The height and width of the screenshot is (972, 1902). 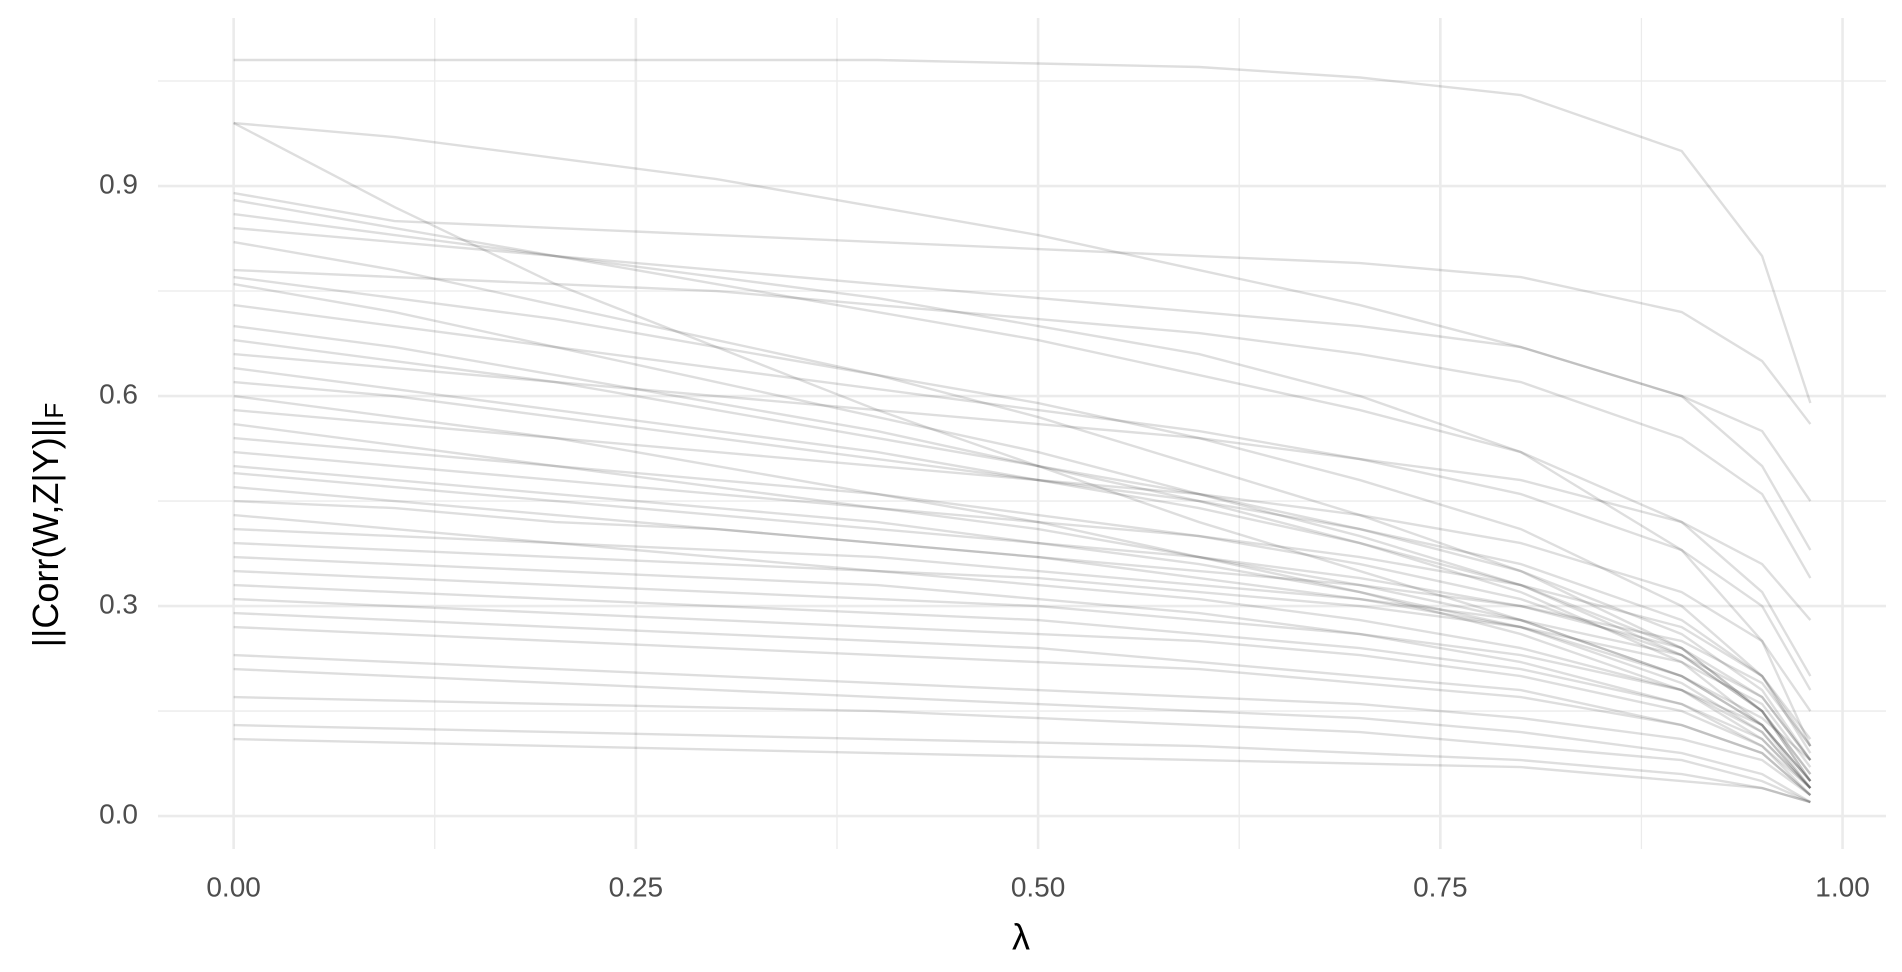 I want to click on y-tick-label: 0.0, so click(x=118, y=813).